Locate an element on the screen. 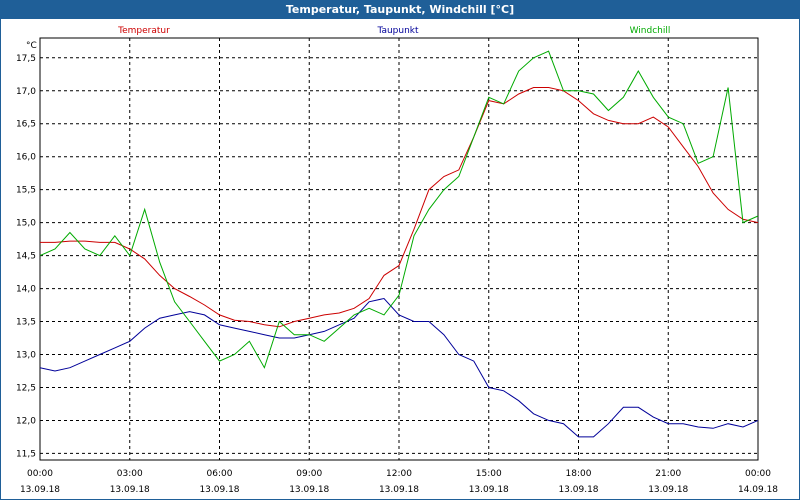 This screenshot has width=800, height=500. y-tick-label: 16,0 is located at coordinates (26, 158).